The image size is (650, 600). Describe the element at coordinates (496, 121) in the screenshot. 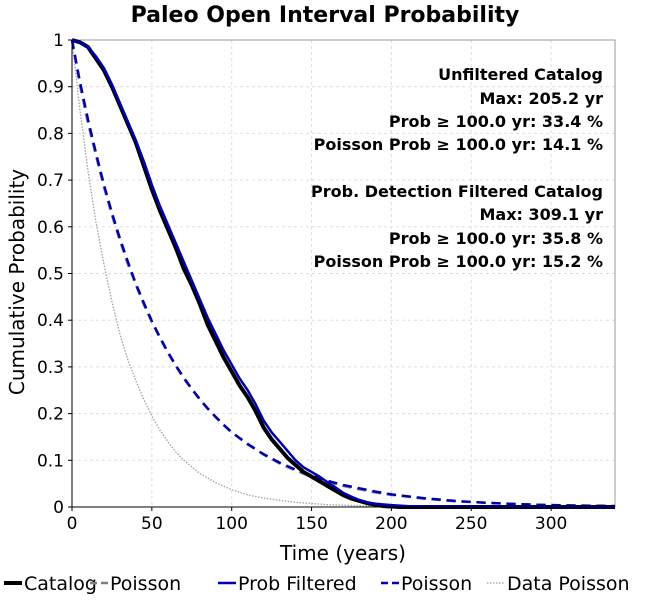

I see `annotation-line: Prob ≥ 100.0 yr: 33.4 %` at that location.